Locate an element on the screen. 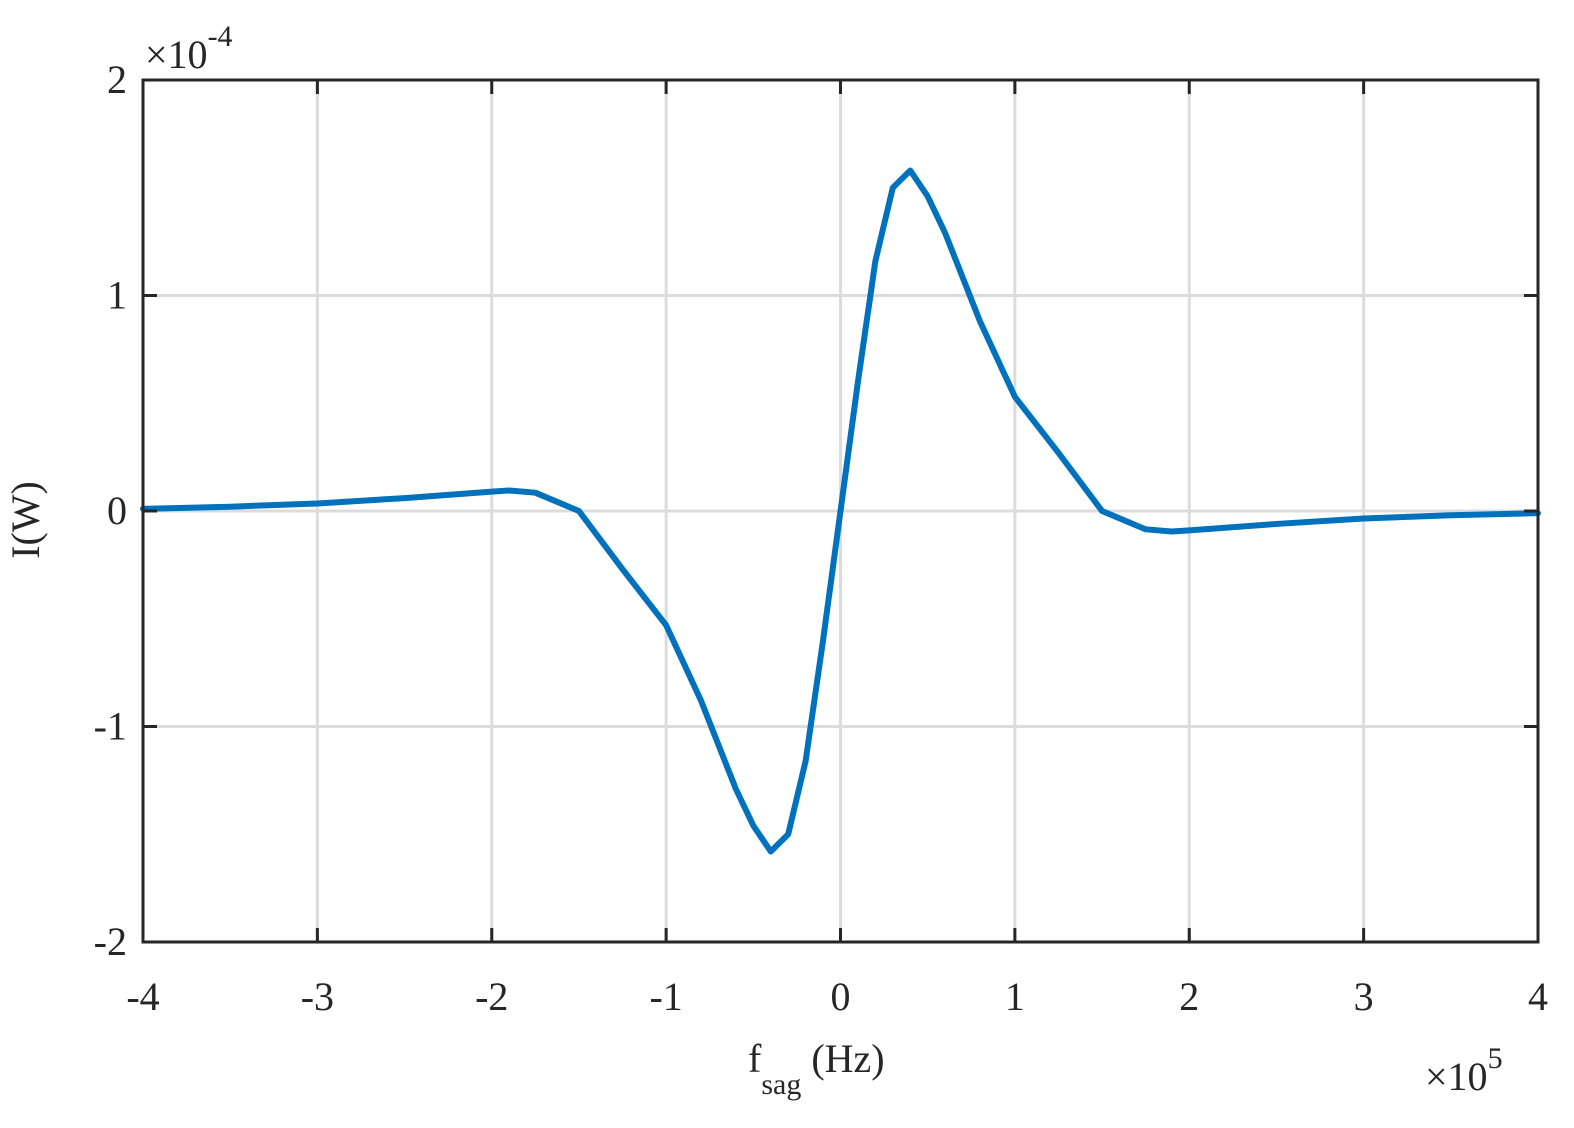  x-axis-label: fsag (Hz) is located at coordinates (816, 1068).